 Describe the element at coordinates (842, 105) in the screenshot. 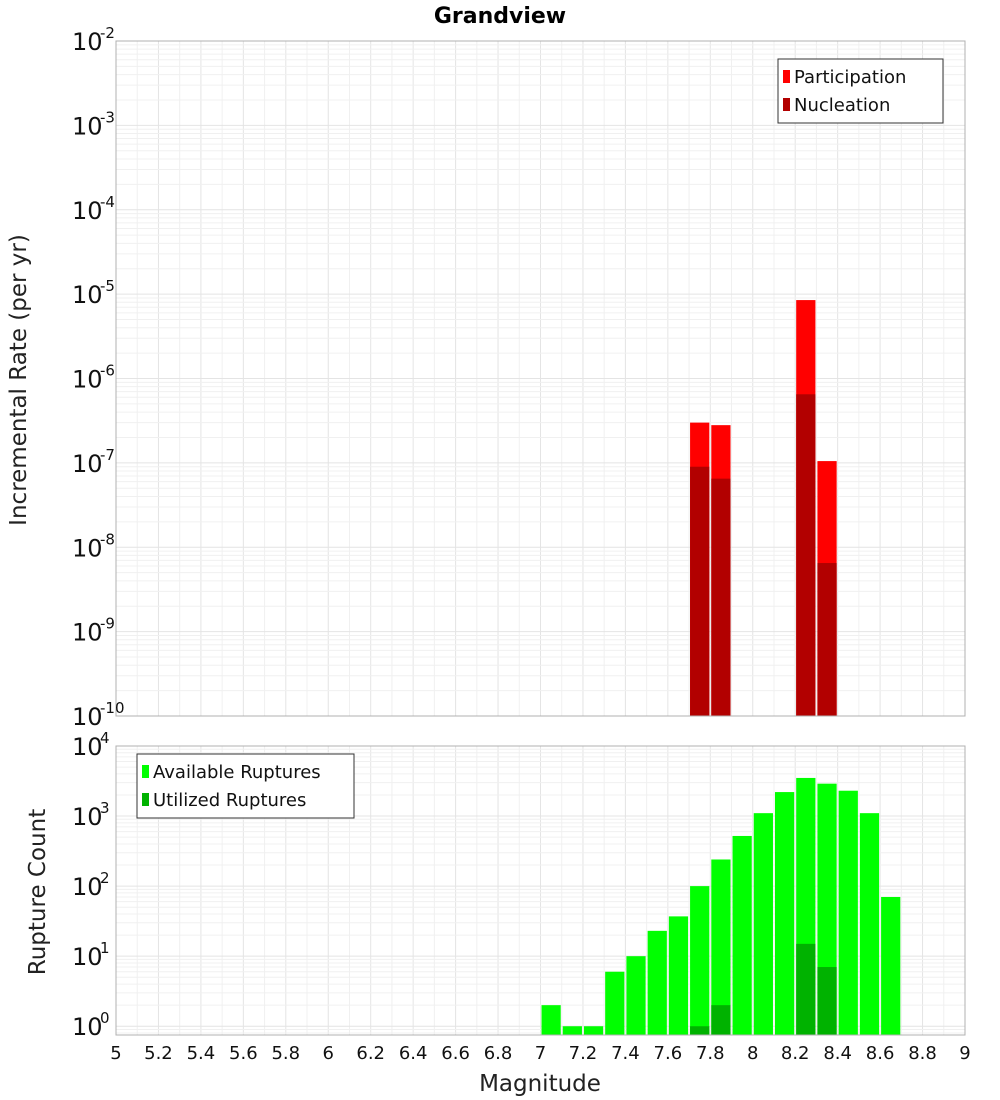

I see `top-legend-label: Nucleation` at that location.